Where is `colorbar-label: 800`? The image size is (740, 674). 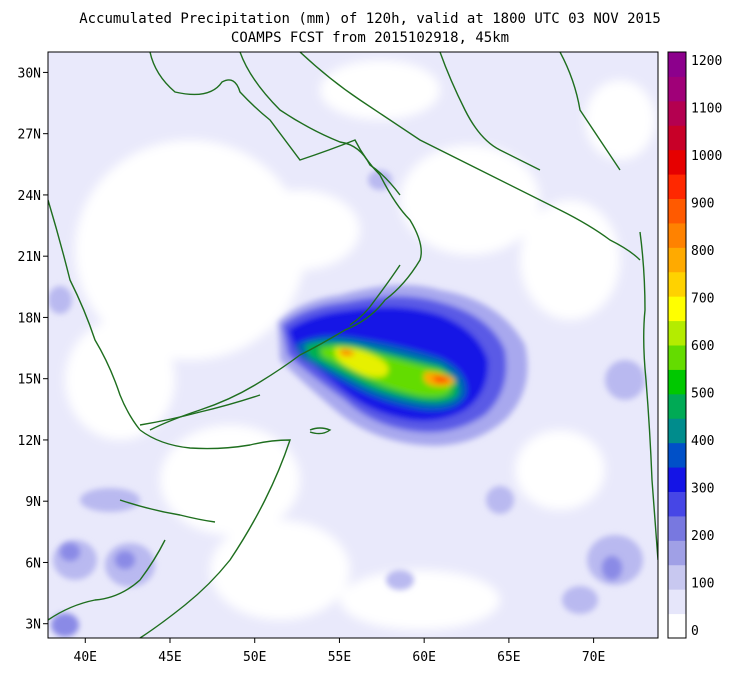
colorbar-label: 800 is located at coordinates (702, 251).